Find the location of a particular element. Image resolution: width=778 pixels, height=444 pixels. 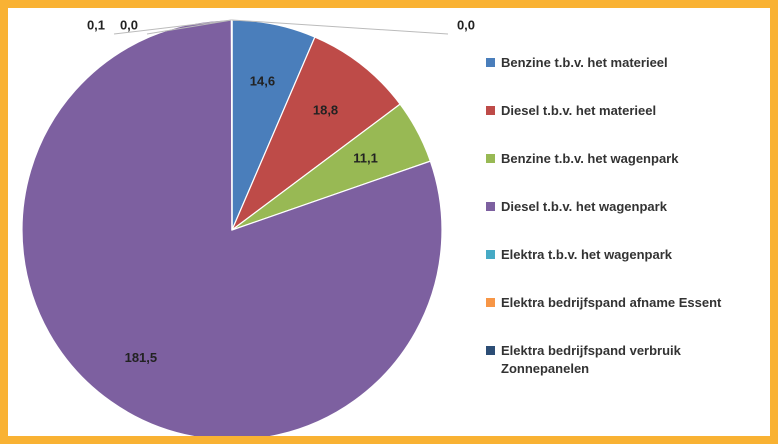

data-label: 11,1 is located at coordinates (365, 157).